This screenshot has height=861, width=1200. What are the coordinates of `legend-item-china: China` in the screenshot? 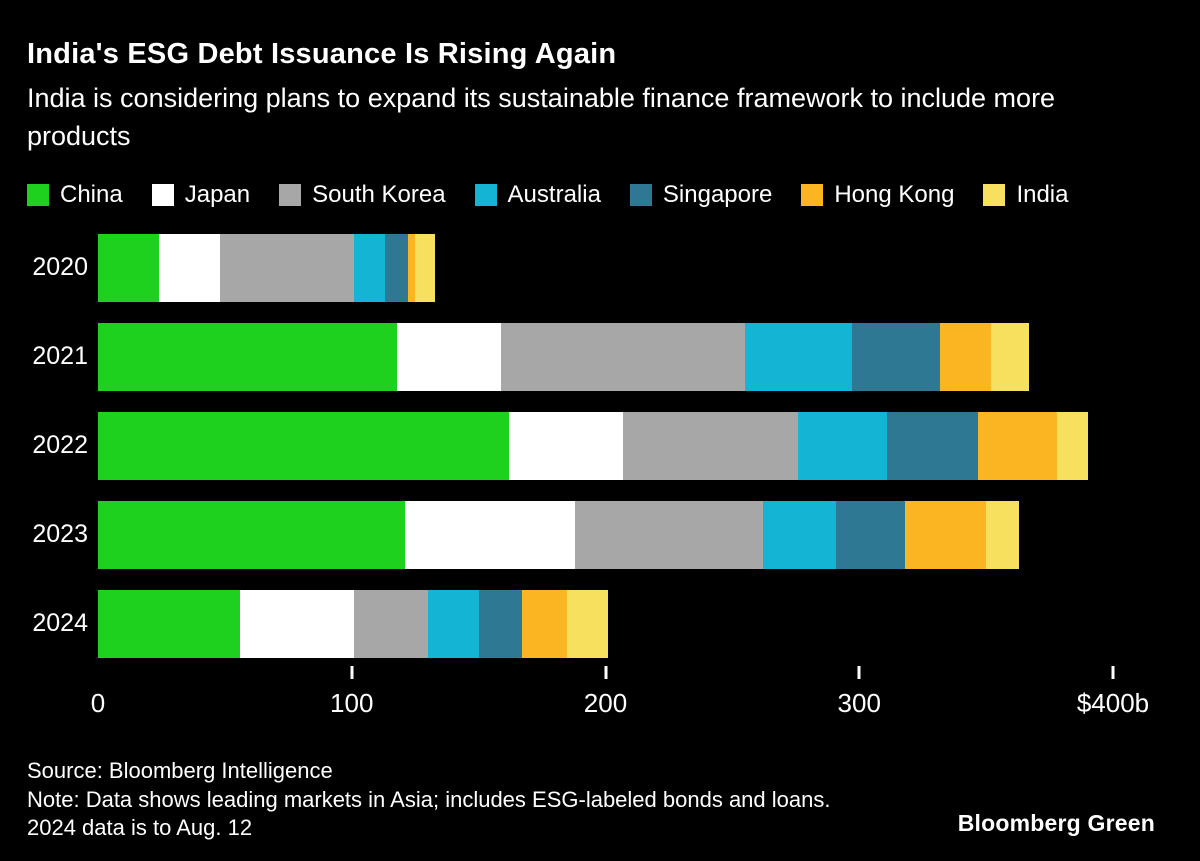 It's located at (75, 195).